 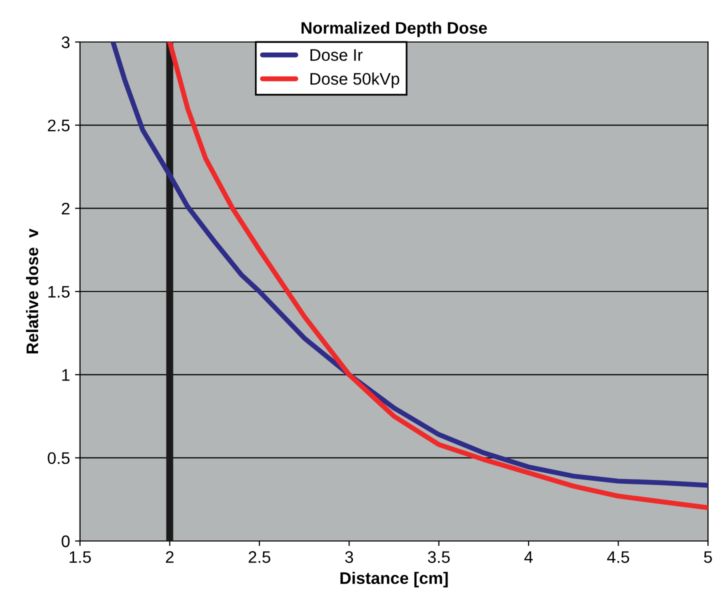 I want to click on y-axis-title: Relative dose v, so click(x=32, y=291).